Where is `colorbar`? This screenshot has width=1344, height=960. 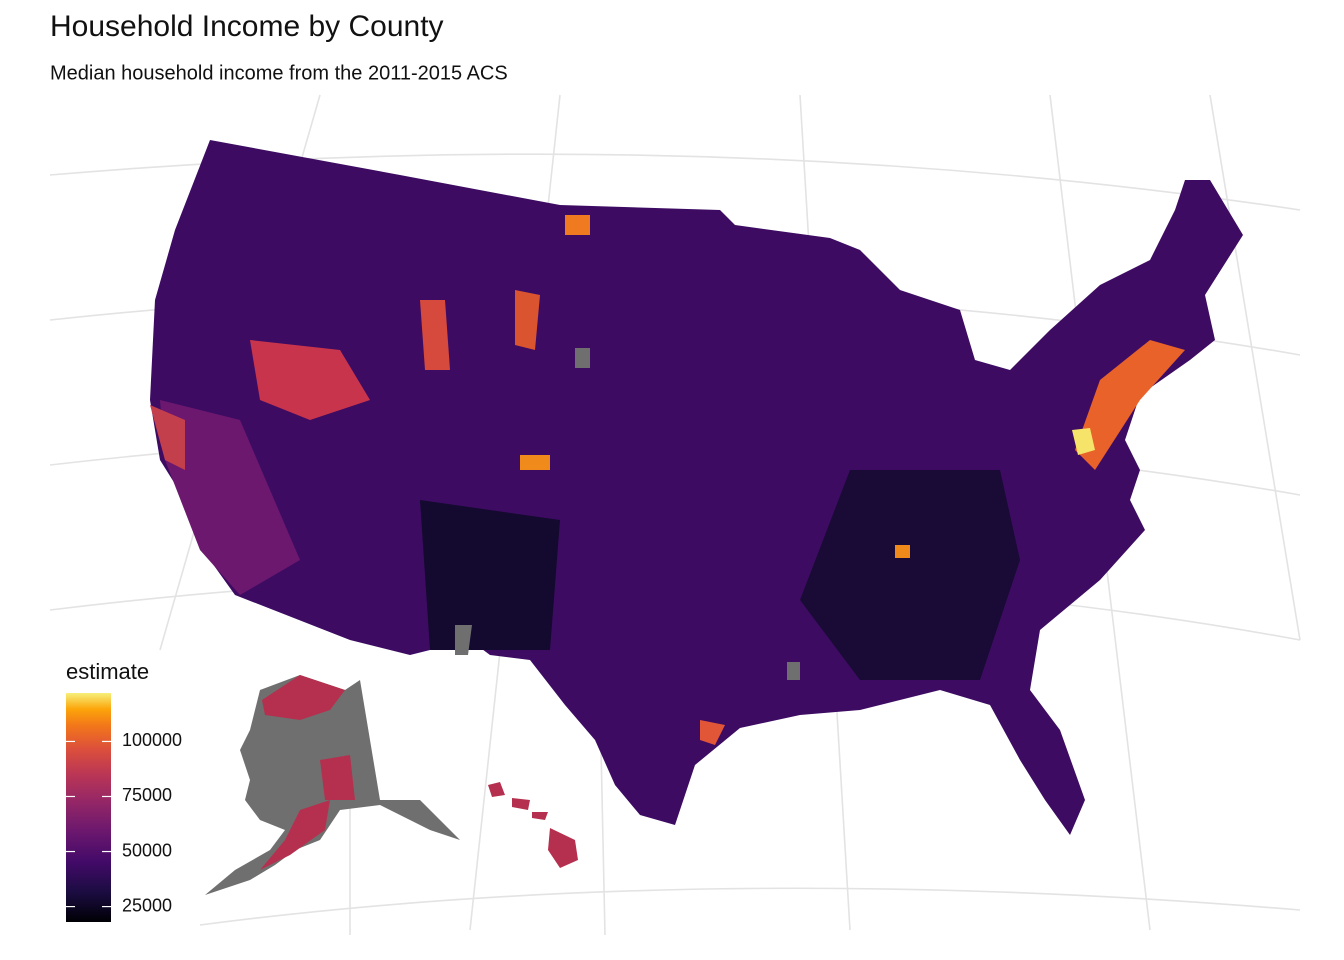 colorbar is located at coordinates (88, 807).